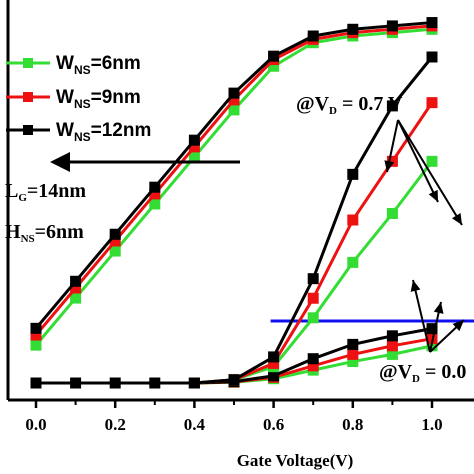 The image size is (474, 474). What do you see at coordinates (273, 424) in the screenshot?
I see `x-tick-label: 0.6` at bounding box center [273, 424].